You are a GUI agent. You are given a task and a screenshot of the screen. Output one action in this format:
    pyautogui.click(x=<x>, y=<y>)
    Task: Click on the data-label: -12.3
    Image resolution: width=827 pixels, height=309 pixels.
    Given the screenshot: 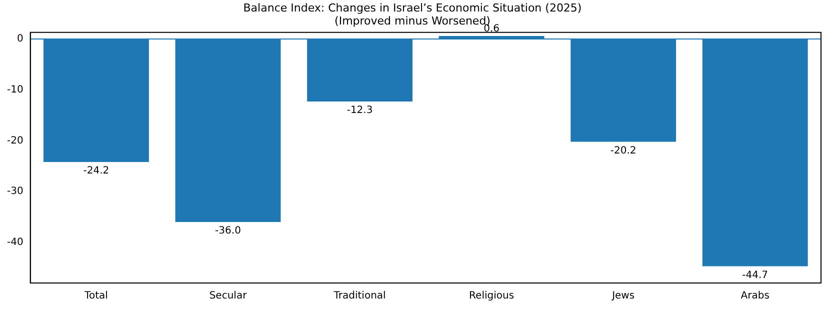 What is the action you would take?
    pyautogui.click(x=359, y=110)
    